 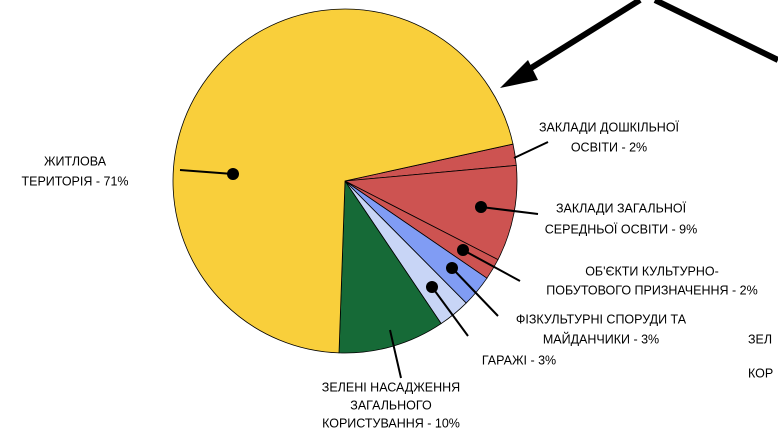 I want to click on slice-label: ЗАГАЛЬНОГО, so click(x=391, y=405).